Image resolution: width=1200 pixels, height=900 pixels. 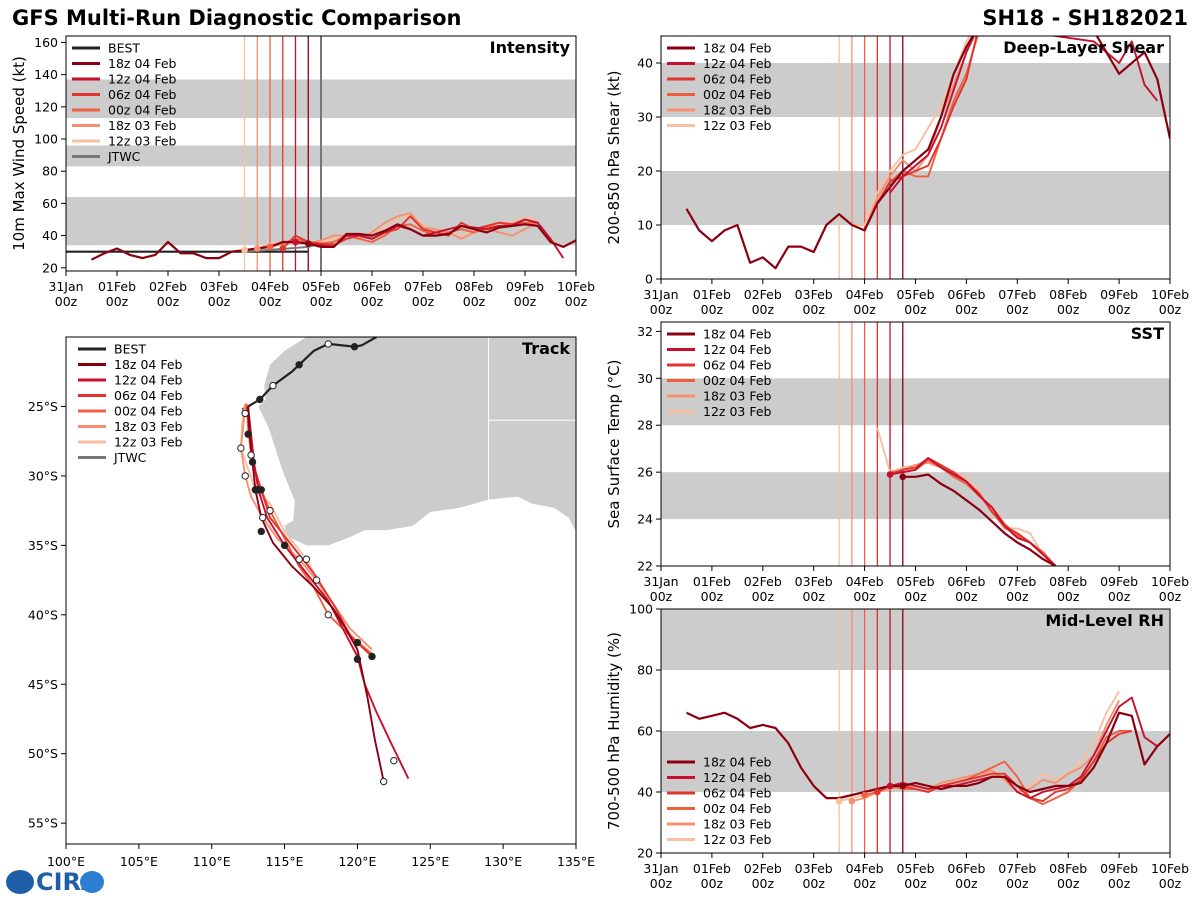 I want to click on sst-xtick-hour-4: 00z, so click(x=864, y=596).